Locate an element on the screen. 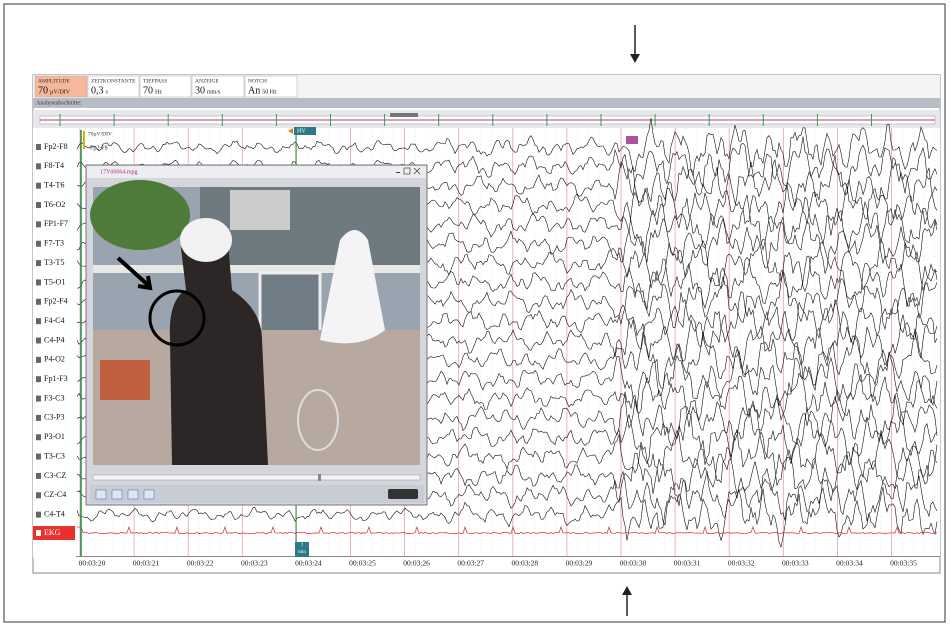 This screenshot has width=950, height=627. time-label: 00:03:30 is located at coordinates (633, 563).